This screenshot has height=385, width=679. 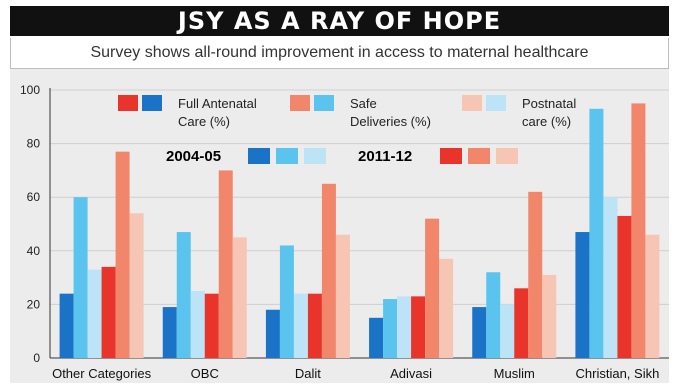 I want to click on legend-measure-label: care (%), so click(x=546, y=121).